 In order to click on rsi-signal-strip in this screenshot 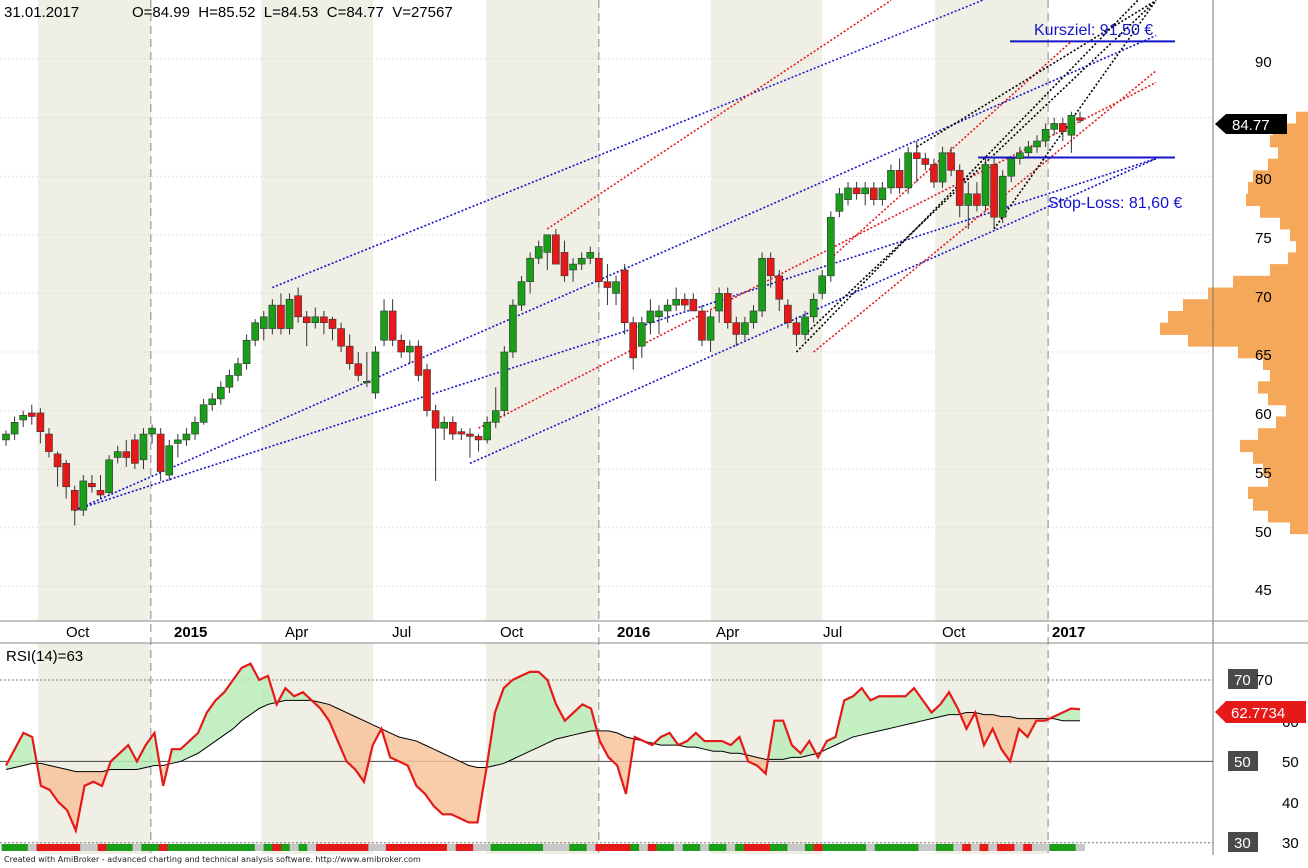, I will do `click(543, 847)`.